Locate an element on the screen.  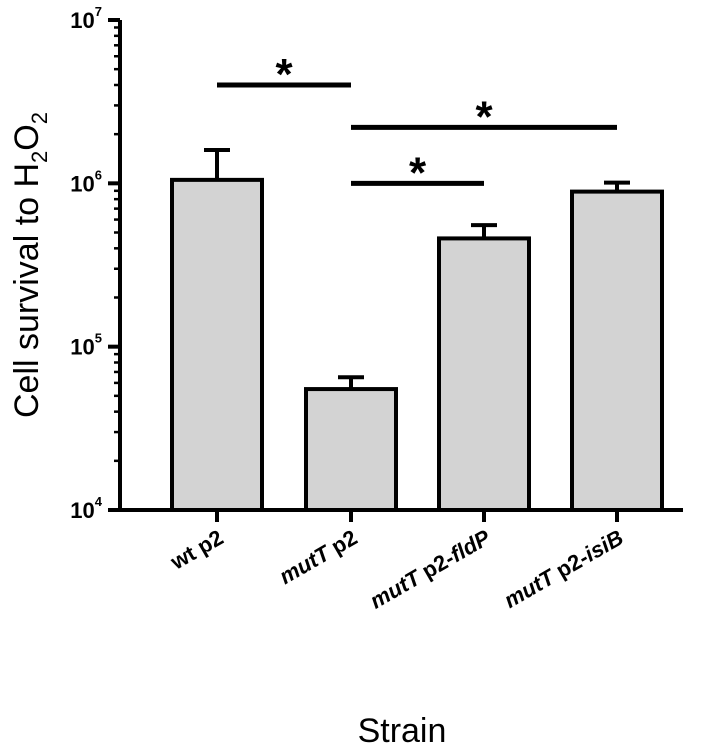
significance-star-0: * is located at coordinates (284, 74).